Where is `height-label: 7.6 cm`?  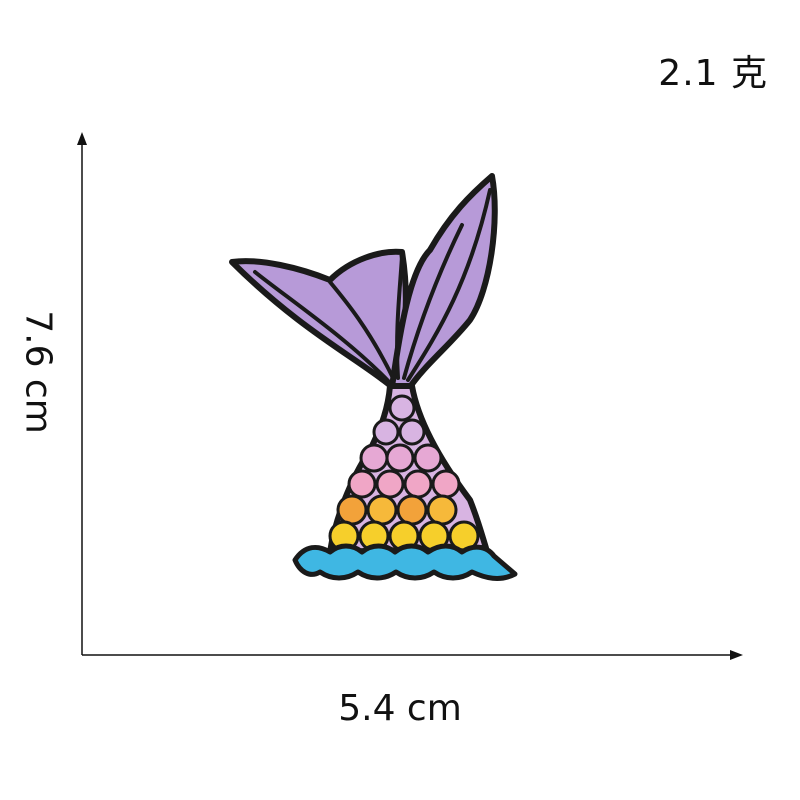 height-label: 7.6 cm is located at coordinates (38, 372).